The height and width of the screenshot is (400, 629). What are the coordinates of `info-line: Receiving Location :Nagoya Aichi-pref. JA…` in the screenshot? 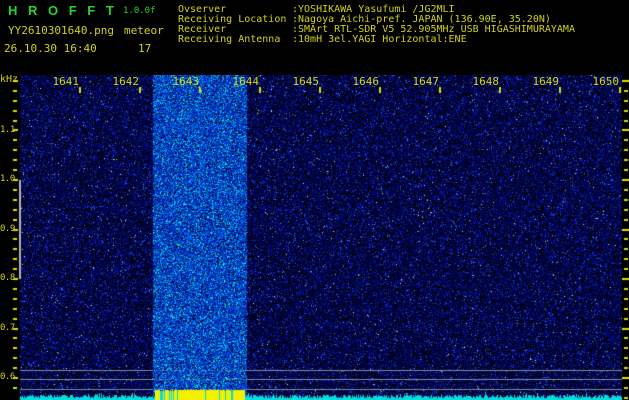 It's located at (376, 20).